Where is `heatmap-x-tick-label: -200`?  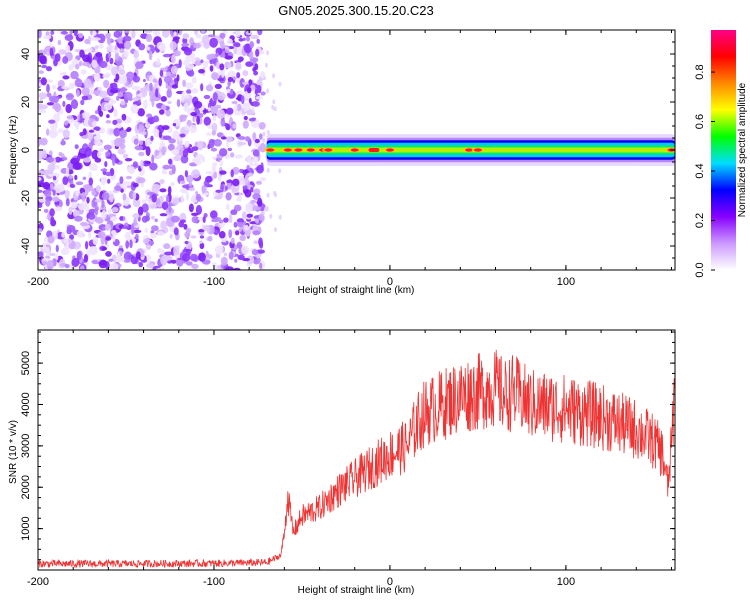
heatmap-x-tick-label: -200 is located at coordinates (38, 282).